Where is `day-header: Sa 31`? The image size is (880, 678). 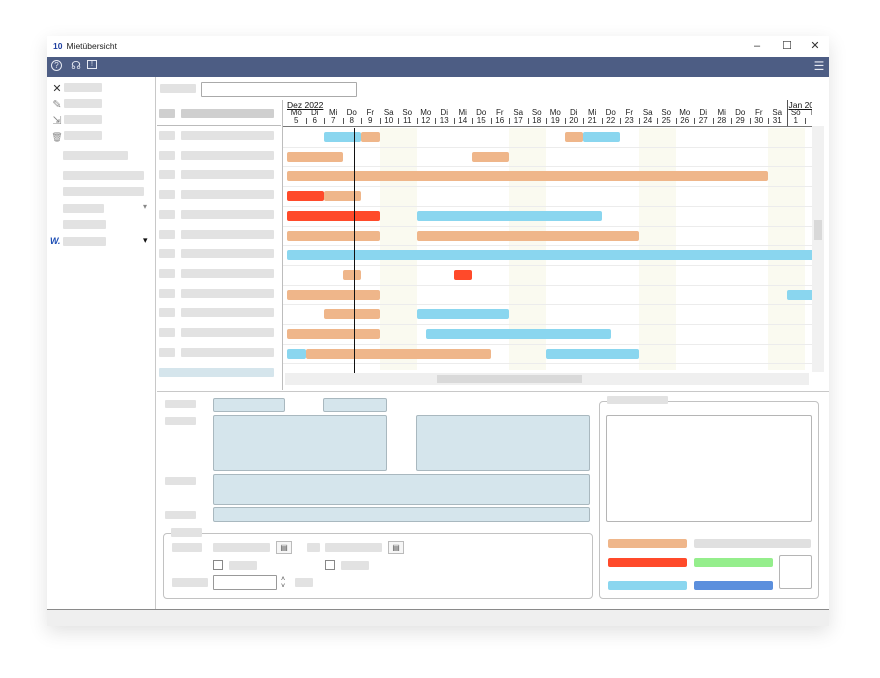 day-header: Sa 31 is located at coordinates (777, 117).